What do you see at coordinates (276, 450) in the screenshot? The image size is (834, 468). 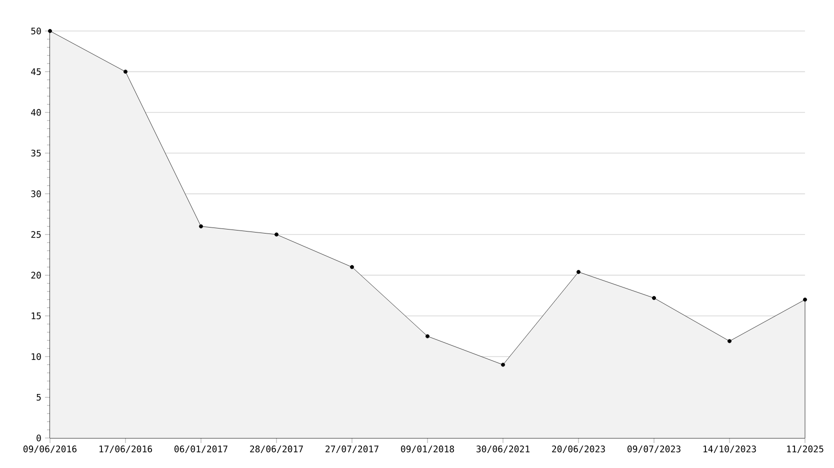 I see `x-tick-label: 28/06/2017` at bounding box center [276, 450].